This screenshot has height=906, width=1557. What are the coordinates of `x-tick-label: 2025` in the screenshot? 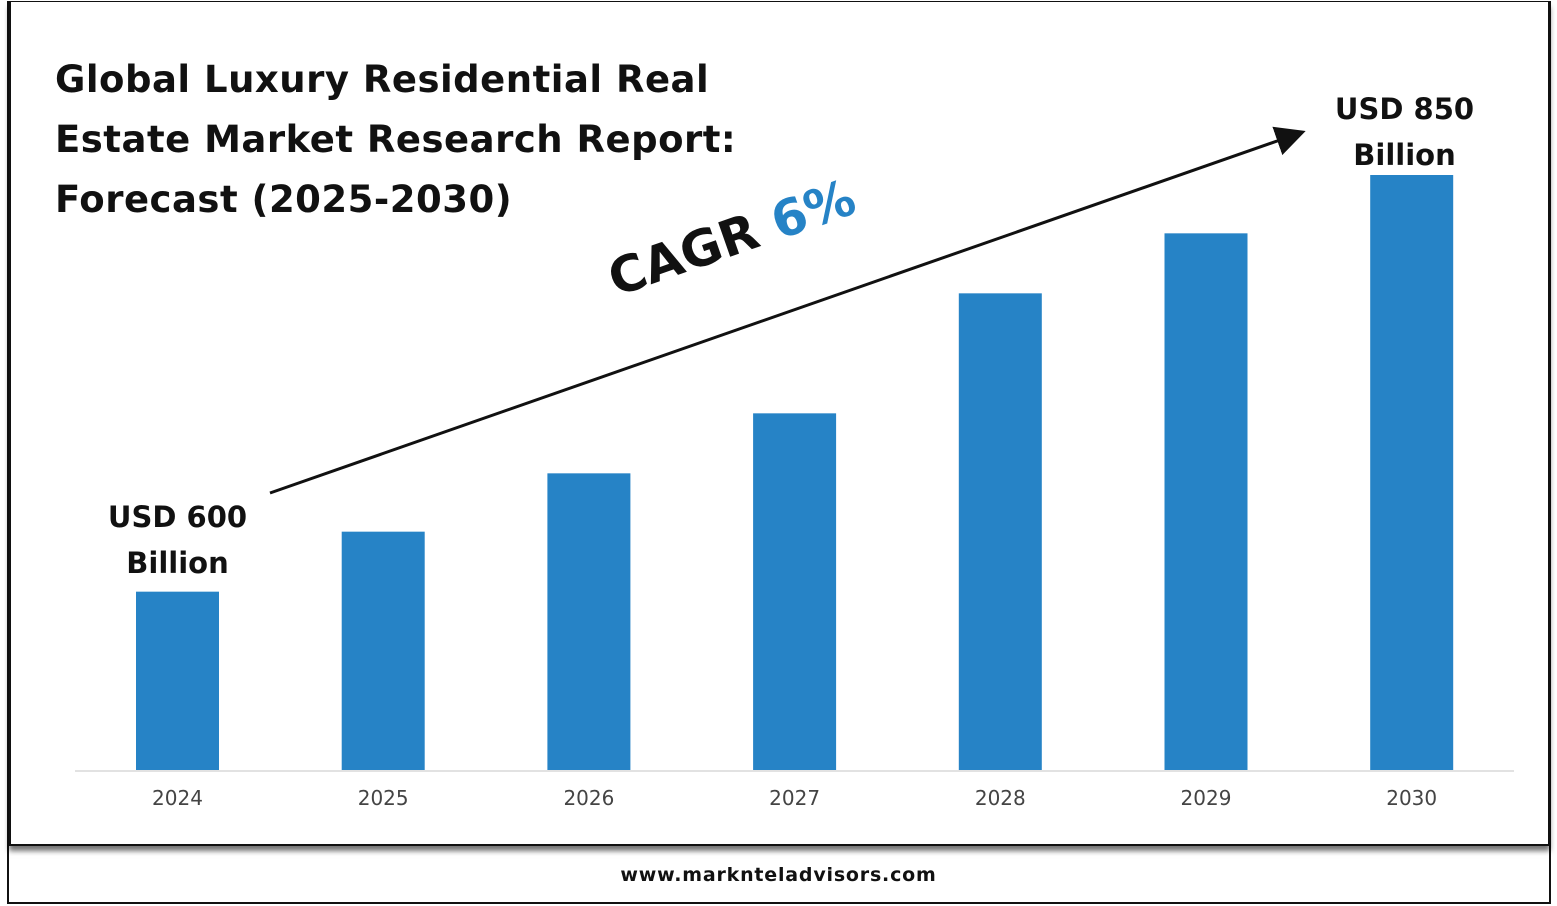 It's located at (383, 798).